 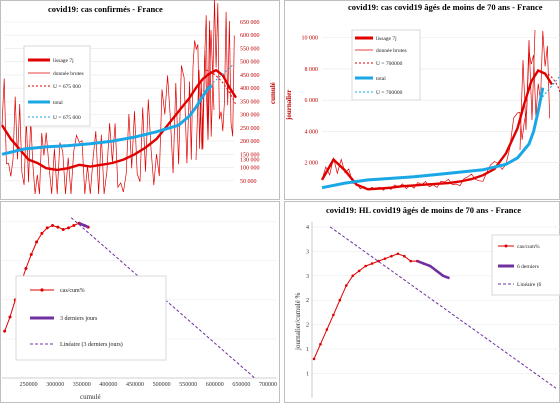 What do you see at coordinates (90, 397) in the screenshot?
I see `x-axis-label: cumulé` at bounding box center [90, 397].